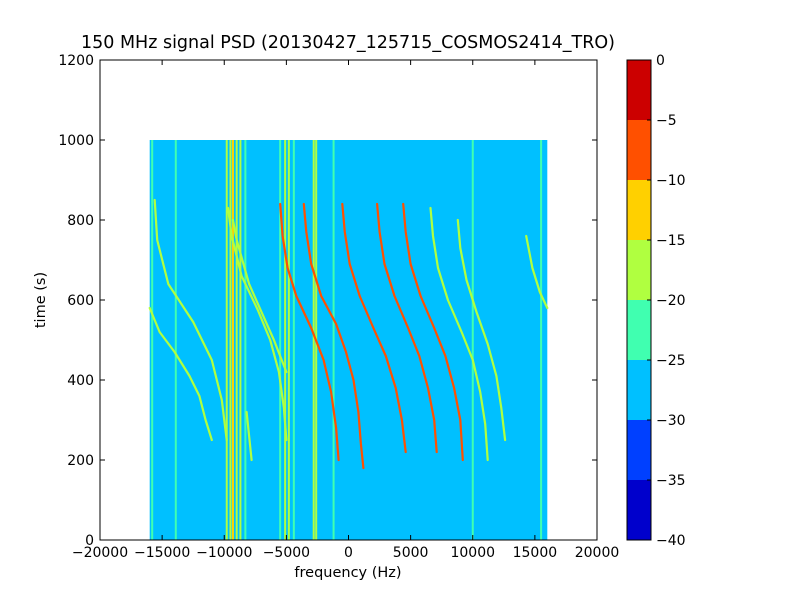  Describe the element at coordinates (671, 241) in the screenshot. I see `colorbar-tick-label: −15` at that location.